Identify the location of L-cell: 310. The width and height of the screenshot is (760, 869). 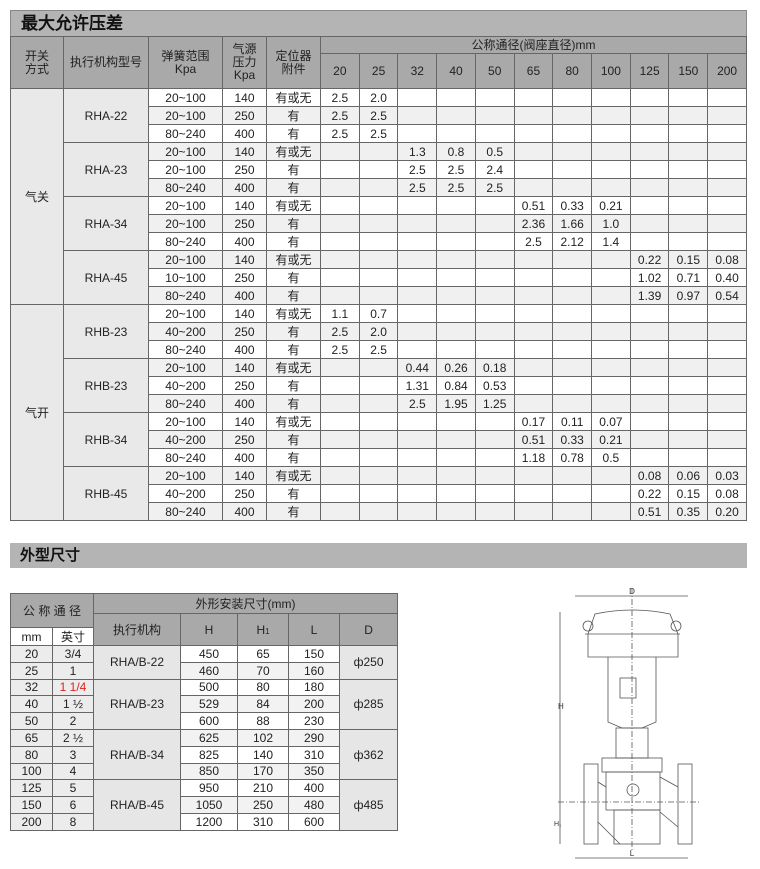
(314, 754).